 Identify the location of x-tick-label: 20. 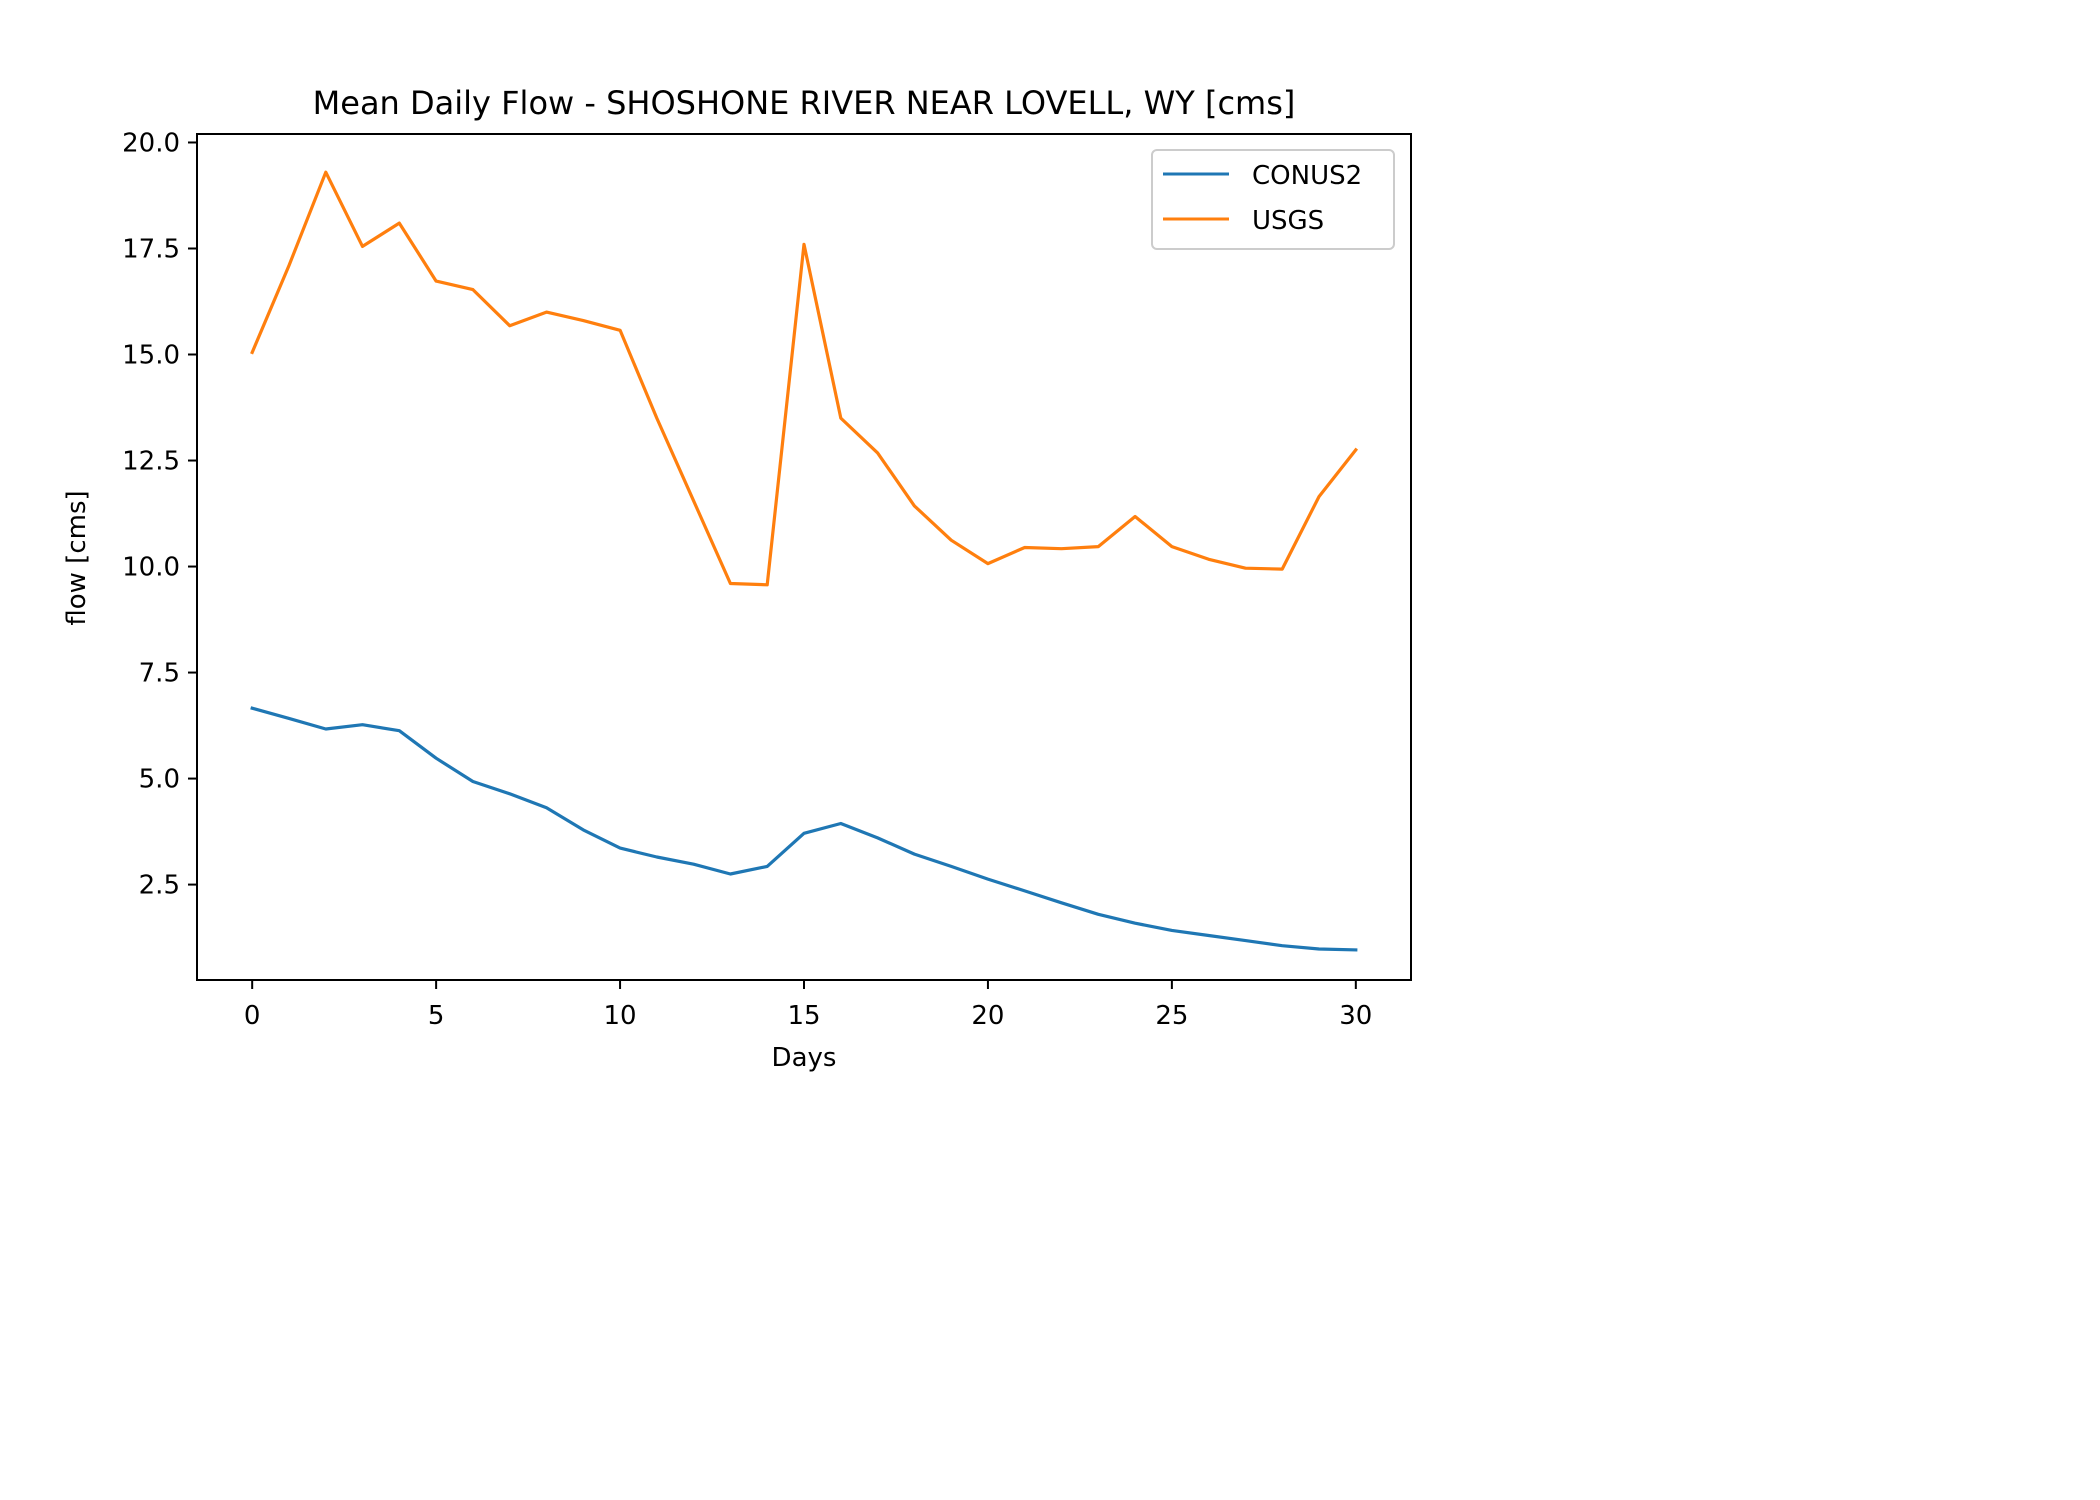
(987, 1016).